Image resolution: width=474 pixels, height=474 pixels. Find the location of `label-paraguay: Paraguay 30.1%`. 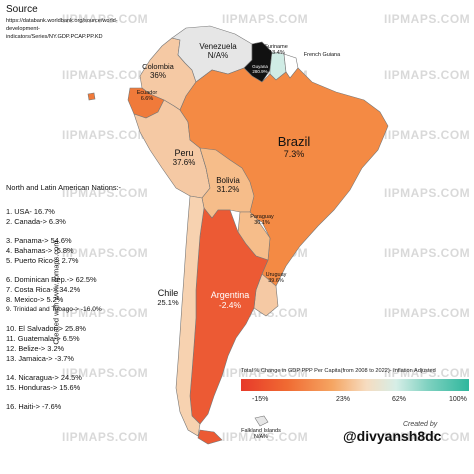

label-paraguay: Paraguay 30.1% is located at coordinates (262, 220).